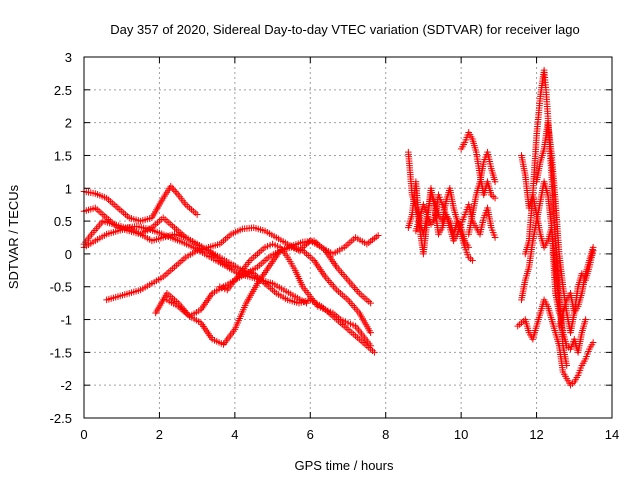 The height and width of the screenshot is (480, 640). Describe the element at coordinates (61, 418) in the screenshot. I see `y-tick-label: -2.5` at that location.